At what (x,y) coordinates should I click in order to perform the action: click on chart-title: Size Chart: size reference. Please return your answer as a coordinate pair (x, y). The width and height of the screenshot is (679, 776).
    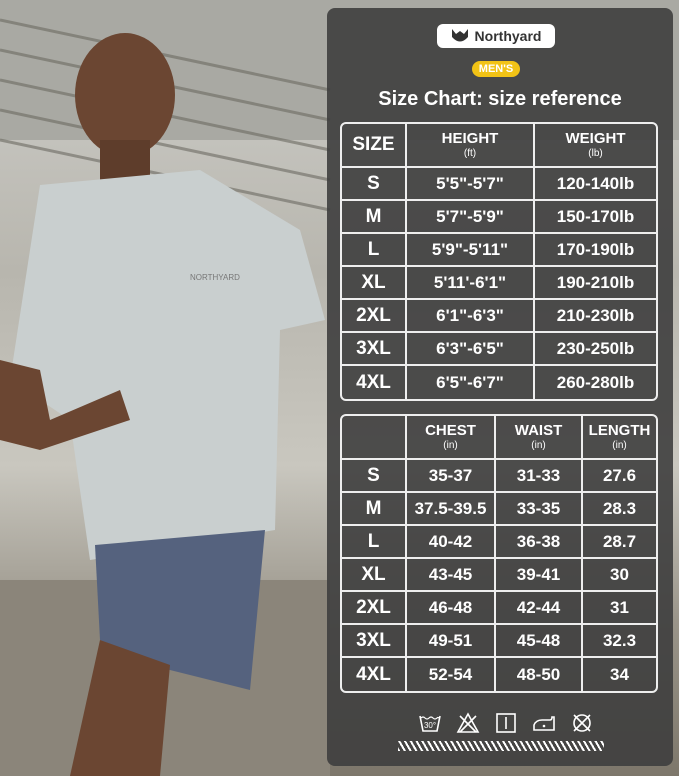
    Looking at the image, I should click on (500, 99).